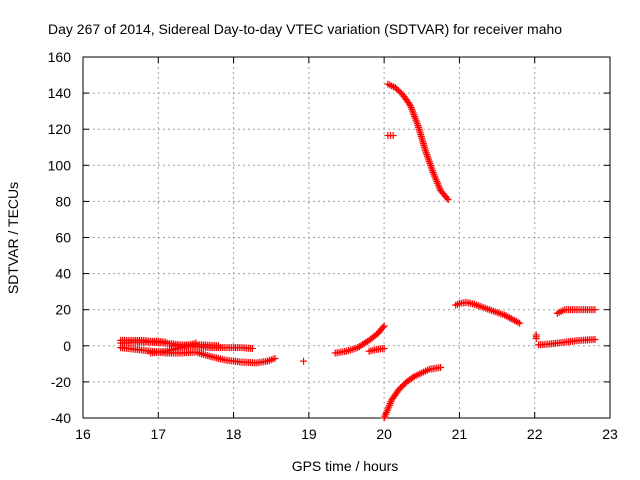  I want to click on x-tick-label: 21, so click(460, 434).